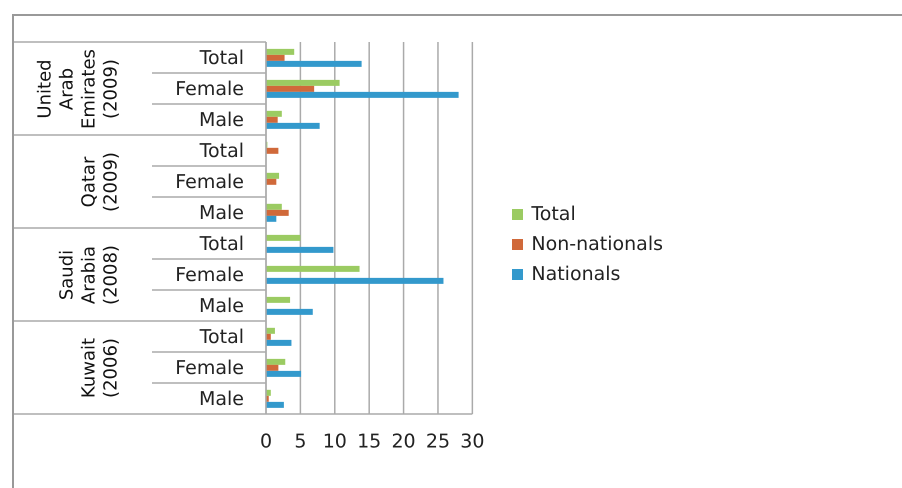 Image resolution: width=902 pixels, height=488 pixels. What do you see at coordinates (403, 441) in the screenshot?
I see `x-tick-label: 20` at bounding box center [403, 441].